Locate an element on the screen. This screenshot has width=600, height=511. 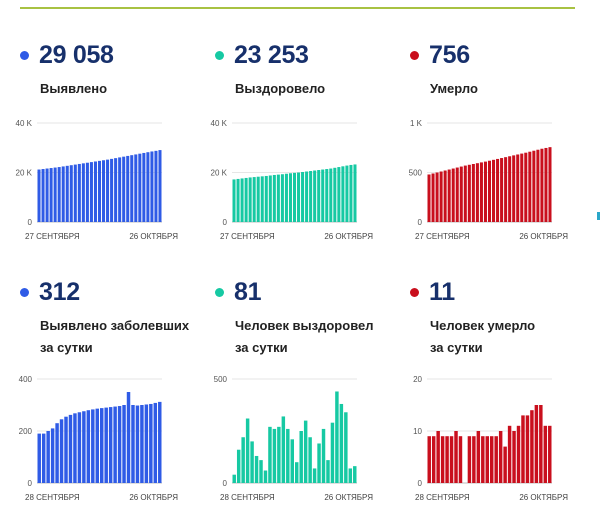
x-start-label: 28 СЕНТЯБРЯ is located at coordinates (442, 497).